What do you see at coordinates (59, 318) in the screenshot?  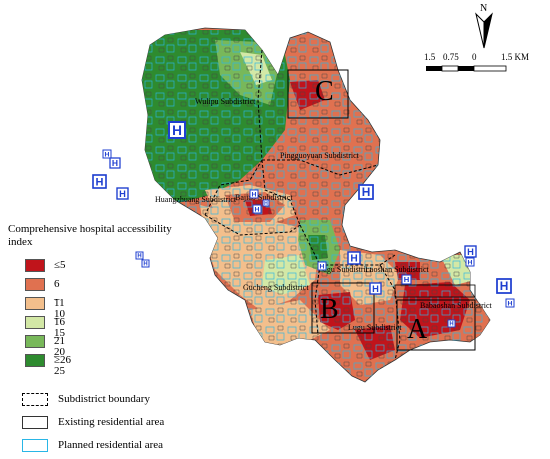 I see `legend-label: 11 – 15` at bounding box center [59, 318].